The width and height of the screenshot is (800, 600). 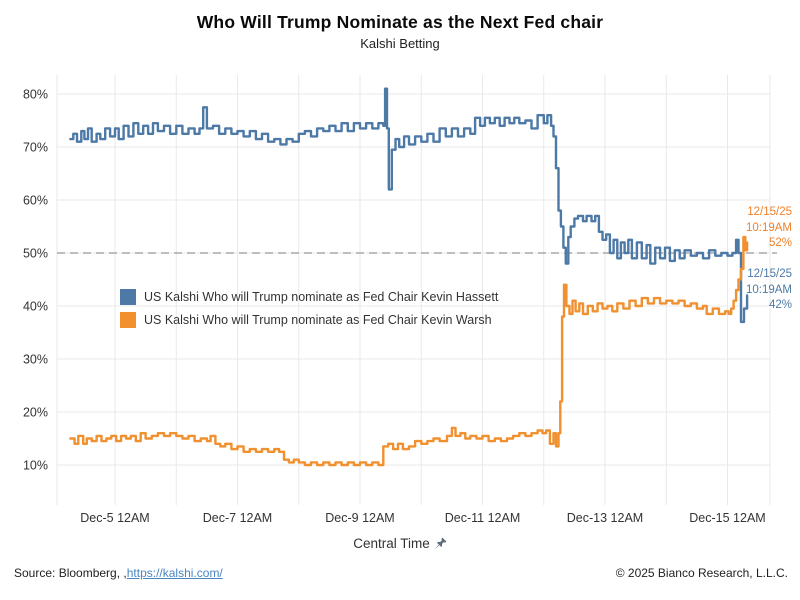 What do you see at coordinates (35, 254) in the screenshot?
I see `y-tick-label: 50%` at bounding box center [35, 254].